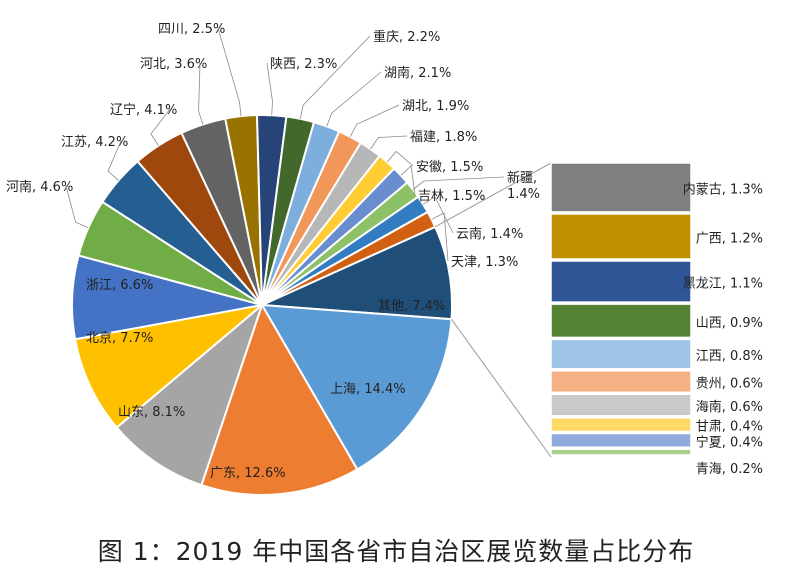  Describe the element at coordinates (279, 399) in the screenshot. I see `pie-slice-e5b9bfe4b89c` at that location.